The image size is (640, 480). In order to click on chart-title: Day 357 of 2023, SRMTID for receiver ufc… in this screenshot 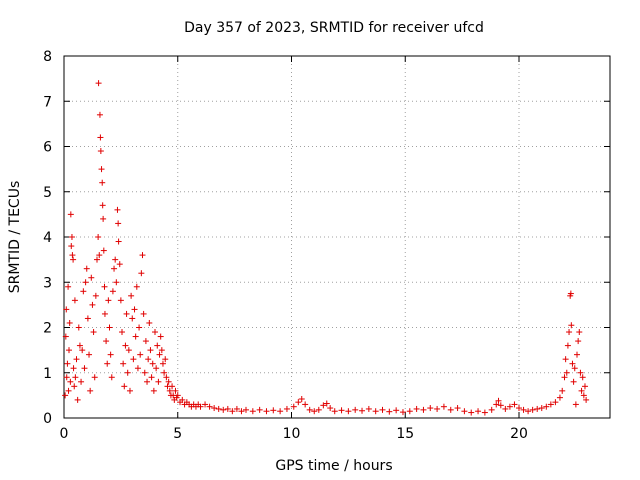, I will do `click(334, 28)`.